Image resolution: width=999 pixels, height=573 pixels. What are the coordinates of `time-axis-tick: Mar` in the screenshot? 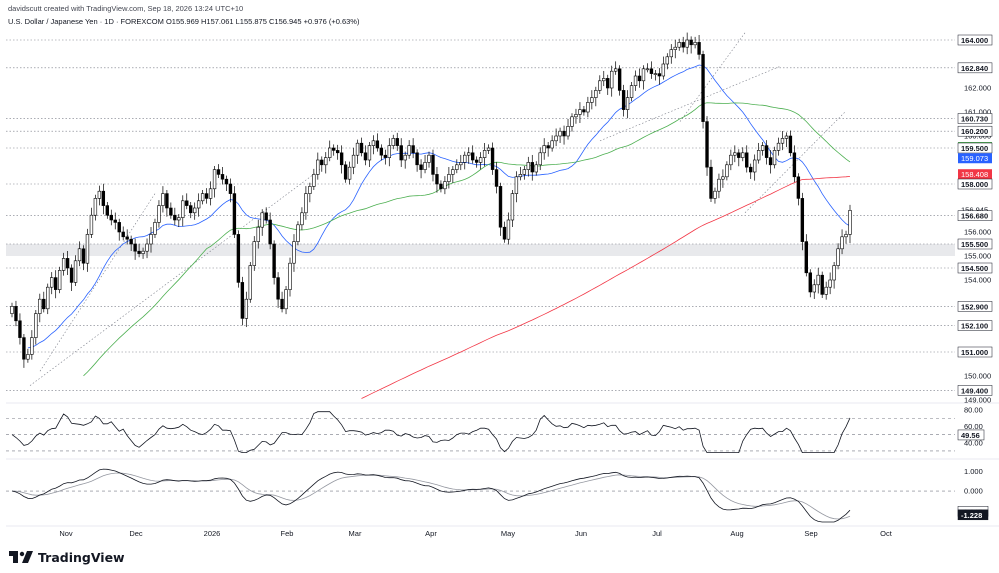 It's located at (355, 533).